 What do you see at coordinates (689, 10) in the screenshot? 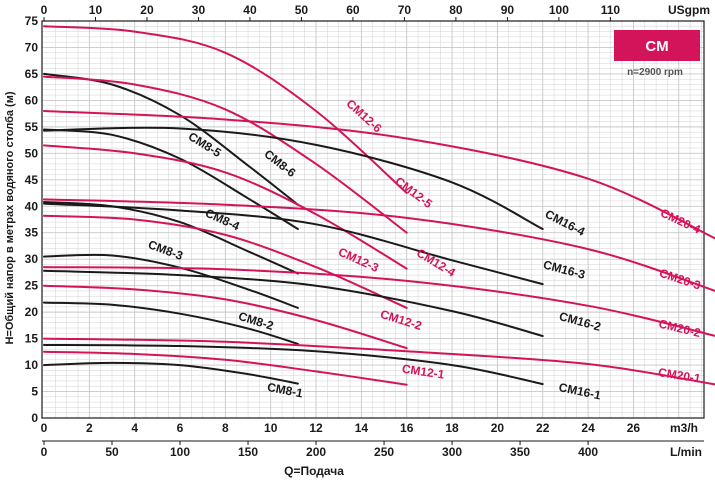
I see `usgpm-unit: USgpm` at bounding box center [689, 10].